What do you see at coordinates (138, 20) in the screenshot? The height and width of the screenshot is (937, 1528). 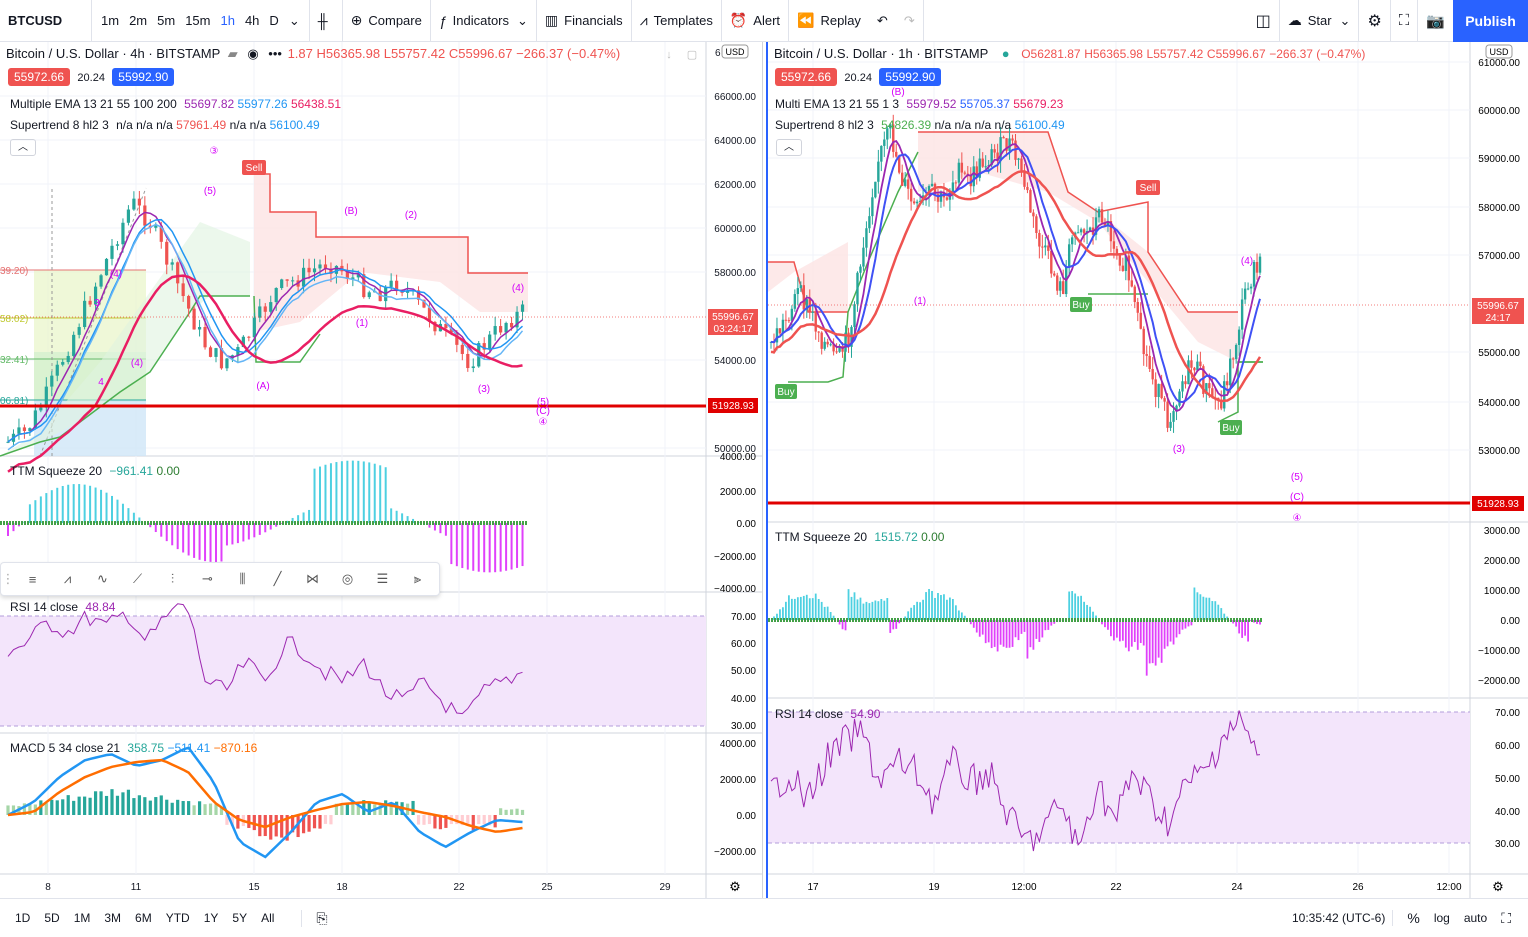 I see `tf-2m: 2m` at bounding box center [138, 20].